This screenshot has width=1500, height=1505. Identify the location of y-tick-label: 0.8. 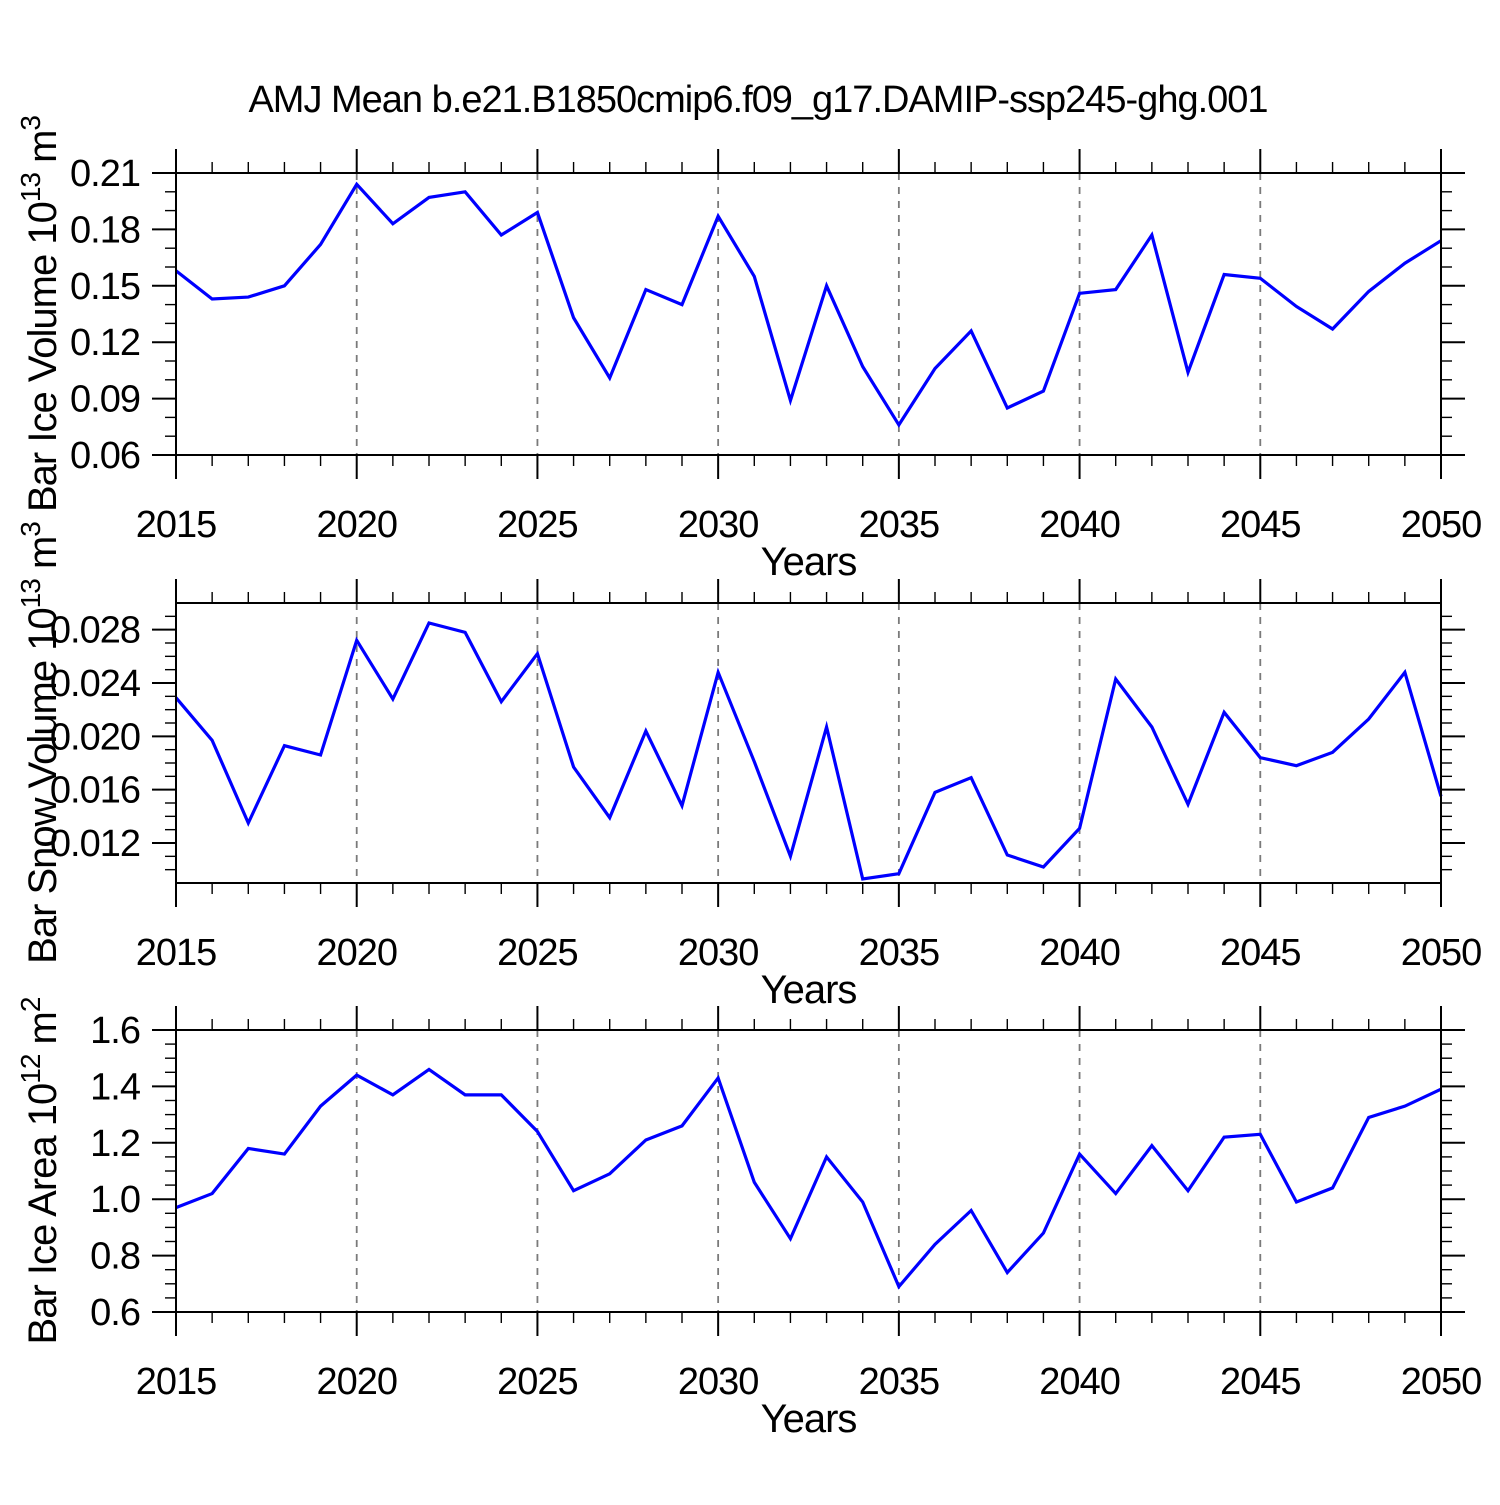
(115, 1257).